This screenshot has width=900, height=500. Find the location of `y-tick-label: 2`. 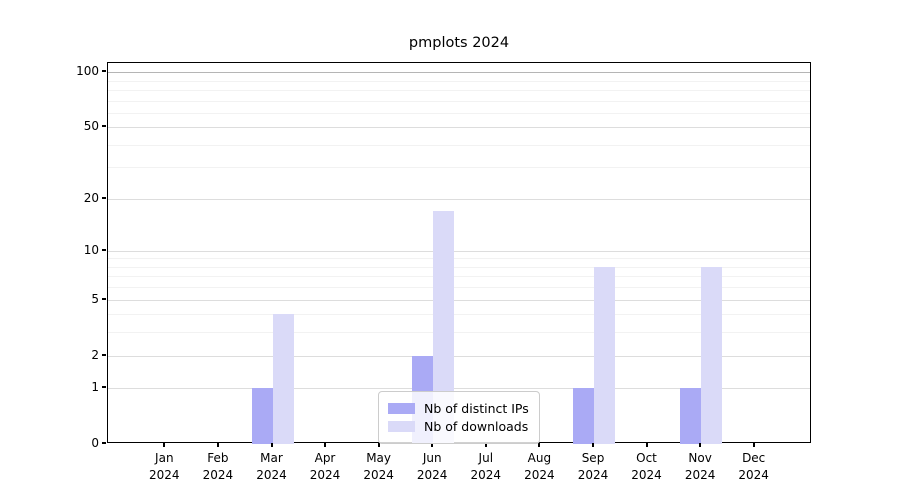

y-tick-label: 2 is located at coordinates (95, 354).